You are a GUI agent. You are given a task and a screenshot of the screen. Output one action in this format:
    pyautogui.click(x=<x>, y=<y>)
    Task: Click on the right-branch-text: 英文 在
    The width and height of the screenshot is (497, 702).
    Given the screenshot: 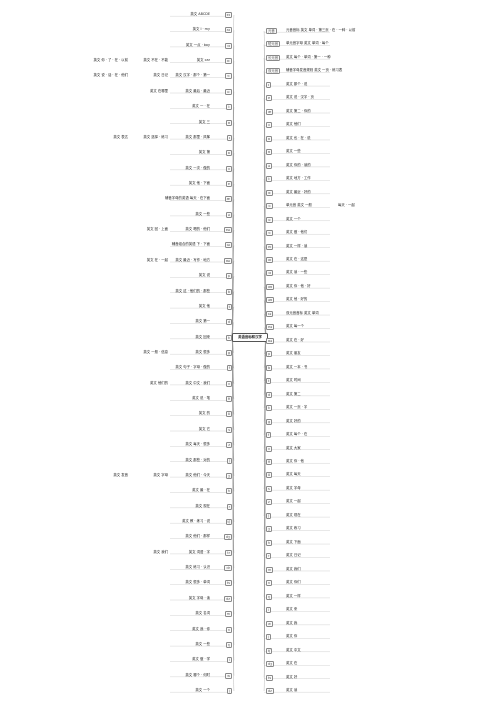 What is the action you would take?
    pyautogui.click(x=292, y=663)
    